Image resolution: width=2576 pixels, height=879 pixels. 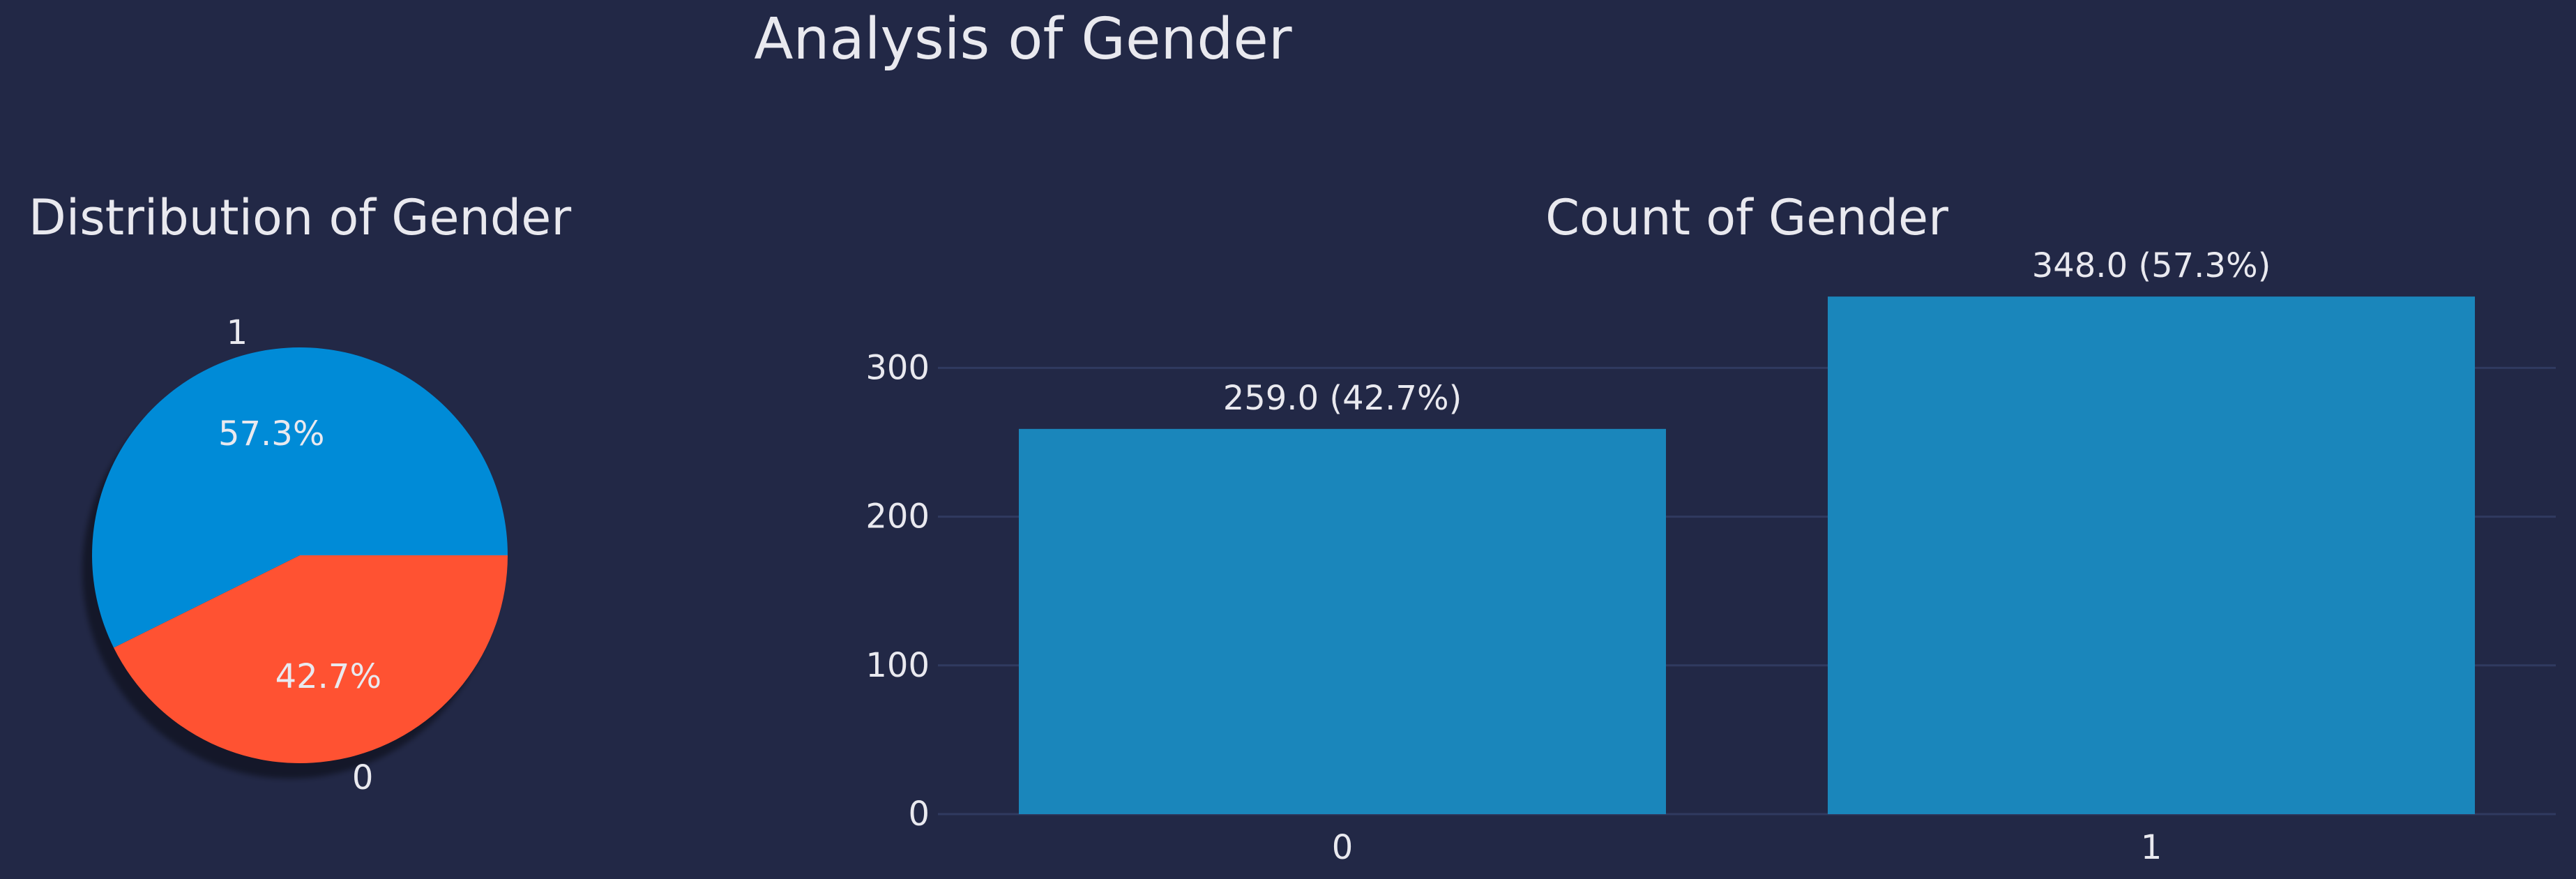 I want to click on pie-chart: Distribution of Gender 57.3% 1 42.7% 0, so click(x=300, y=493).